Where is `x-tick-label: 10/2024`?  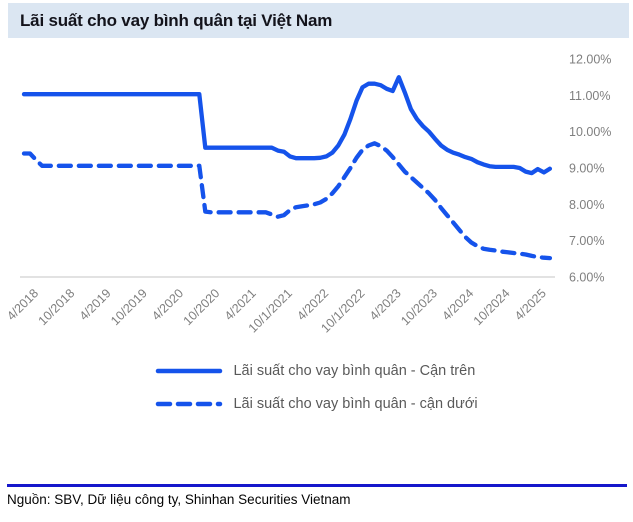
x-tick-label: 10/2024 is located at coordinates (492, 307).